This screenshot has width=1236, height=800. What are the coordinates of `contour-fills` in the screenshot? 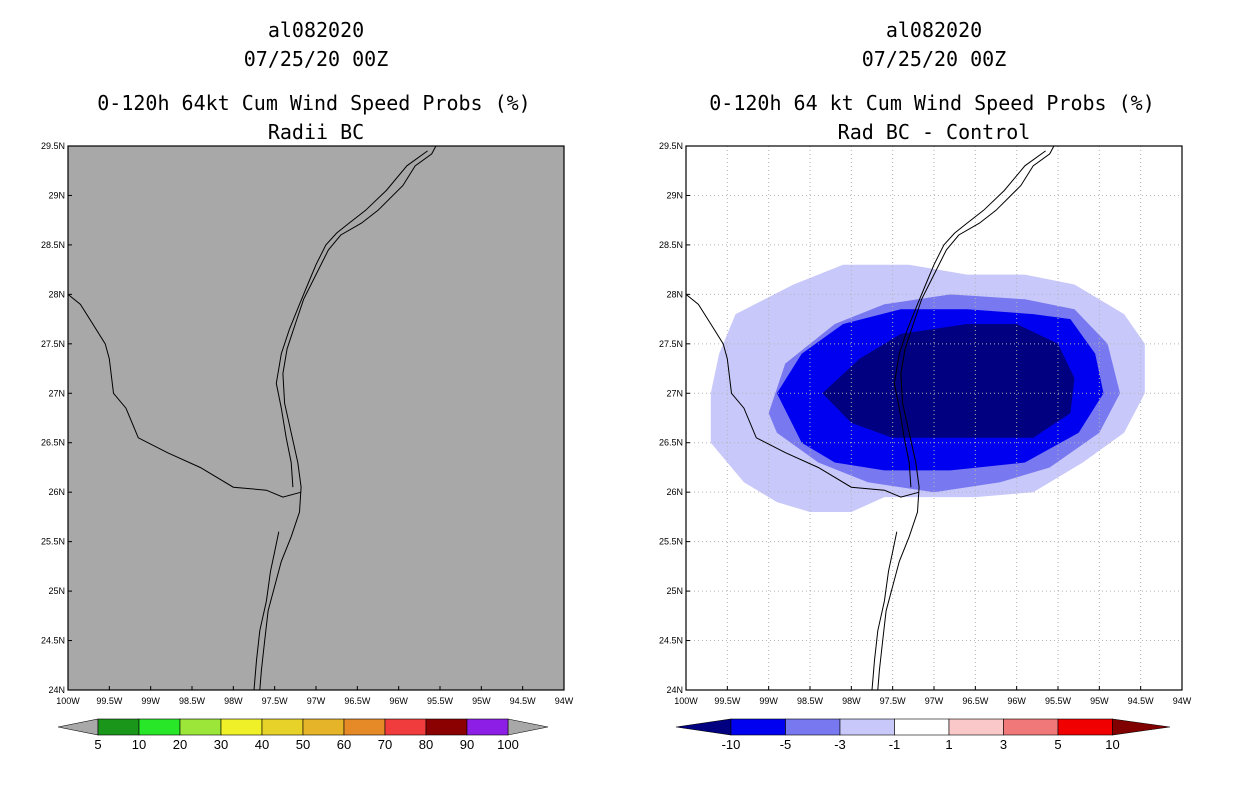 It's located at (927, 388).